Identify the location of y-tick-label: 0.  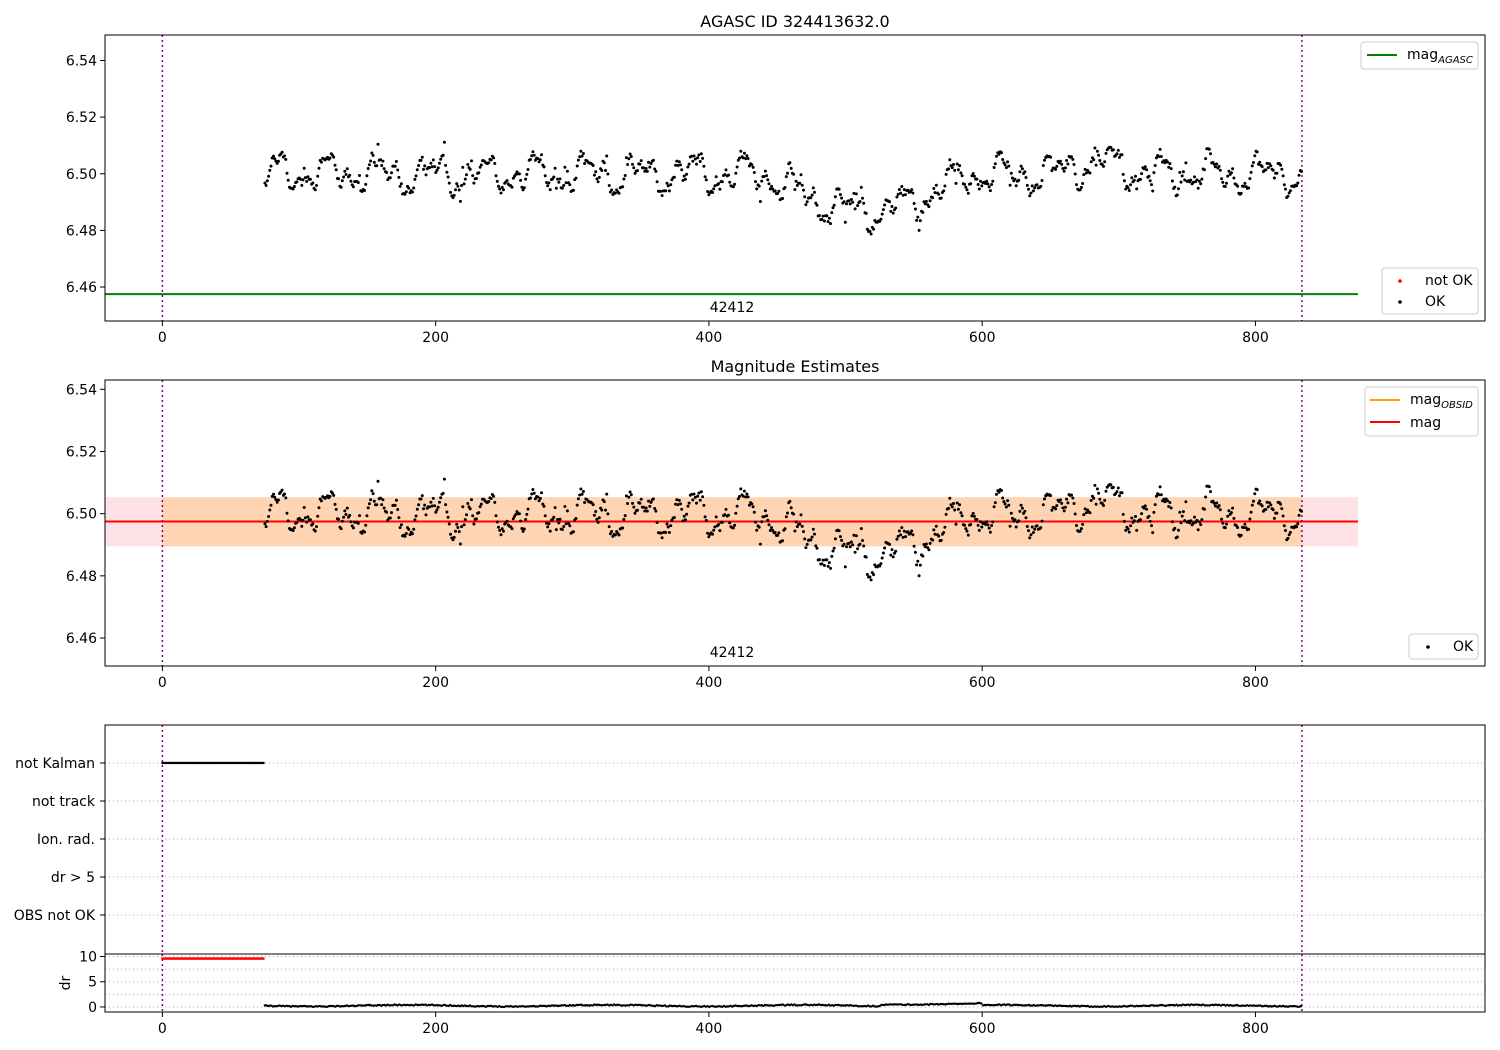
(92, 1008).